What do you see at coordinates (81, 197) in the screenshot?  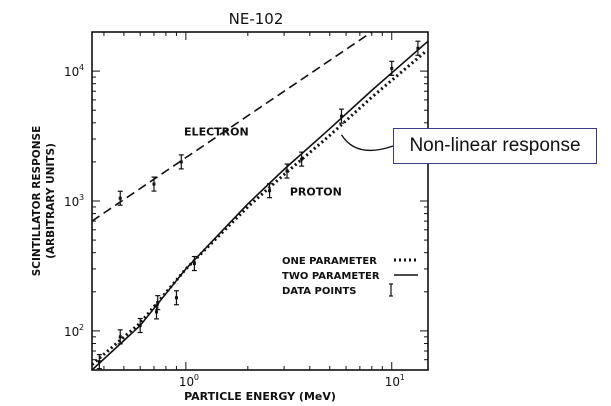 I see `y-tick-label-exponent: 3` at bounding box center [81, 197].